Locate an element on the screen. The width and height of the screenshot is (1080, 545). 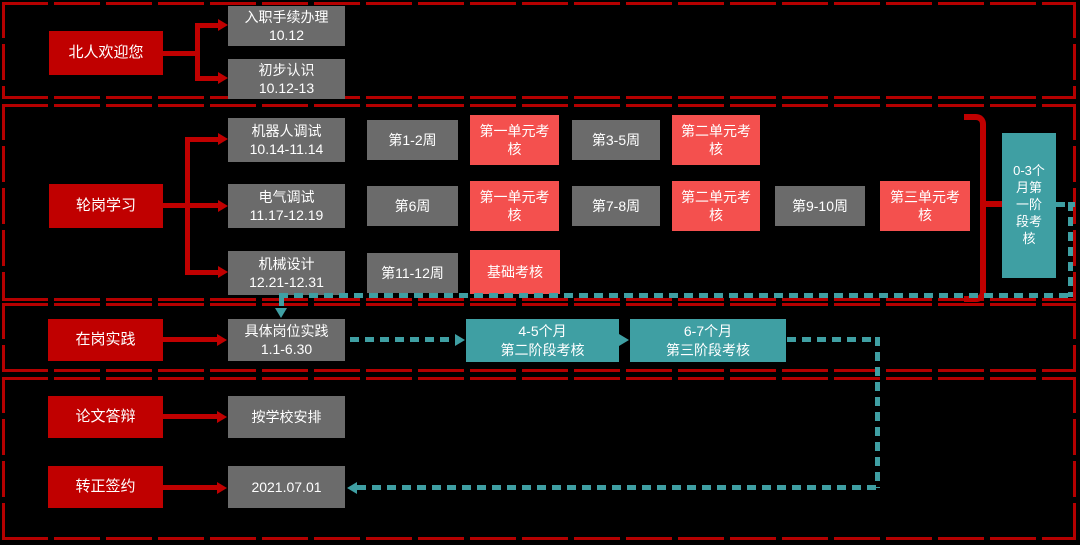
welcome-box: 北人欢迎您 is located at coordinates (106, 53).